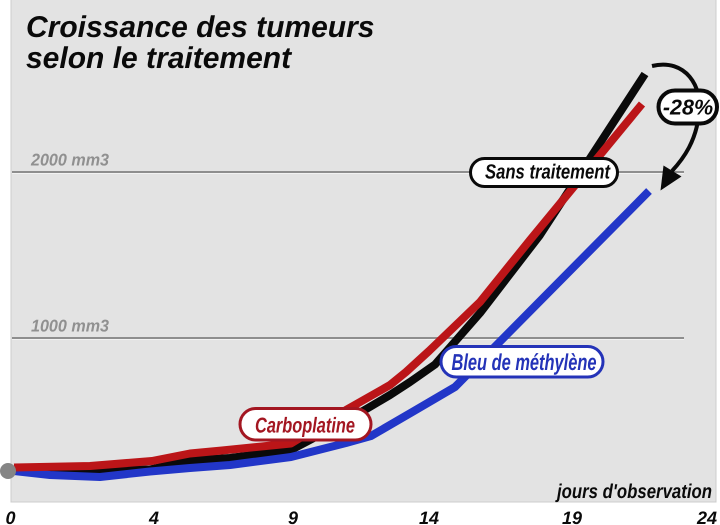 The height and width of the screenshot is (525, 720). What do you see at coordinates (706, 516) in the screenshot?
I see `svg-text: 24` at bounding box center [706, 516].